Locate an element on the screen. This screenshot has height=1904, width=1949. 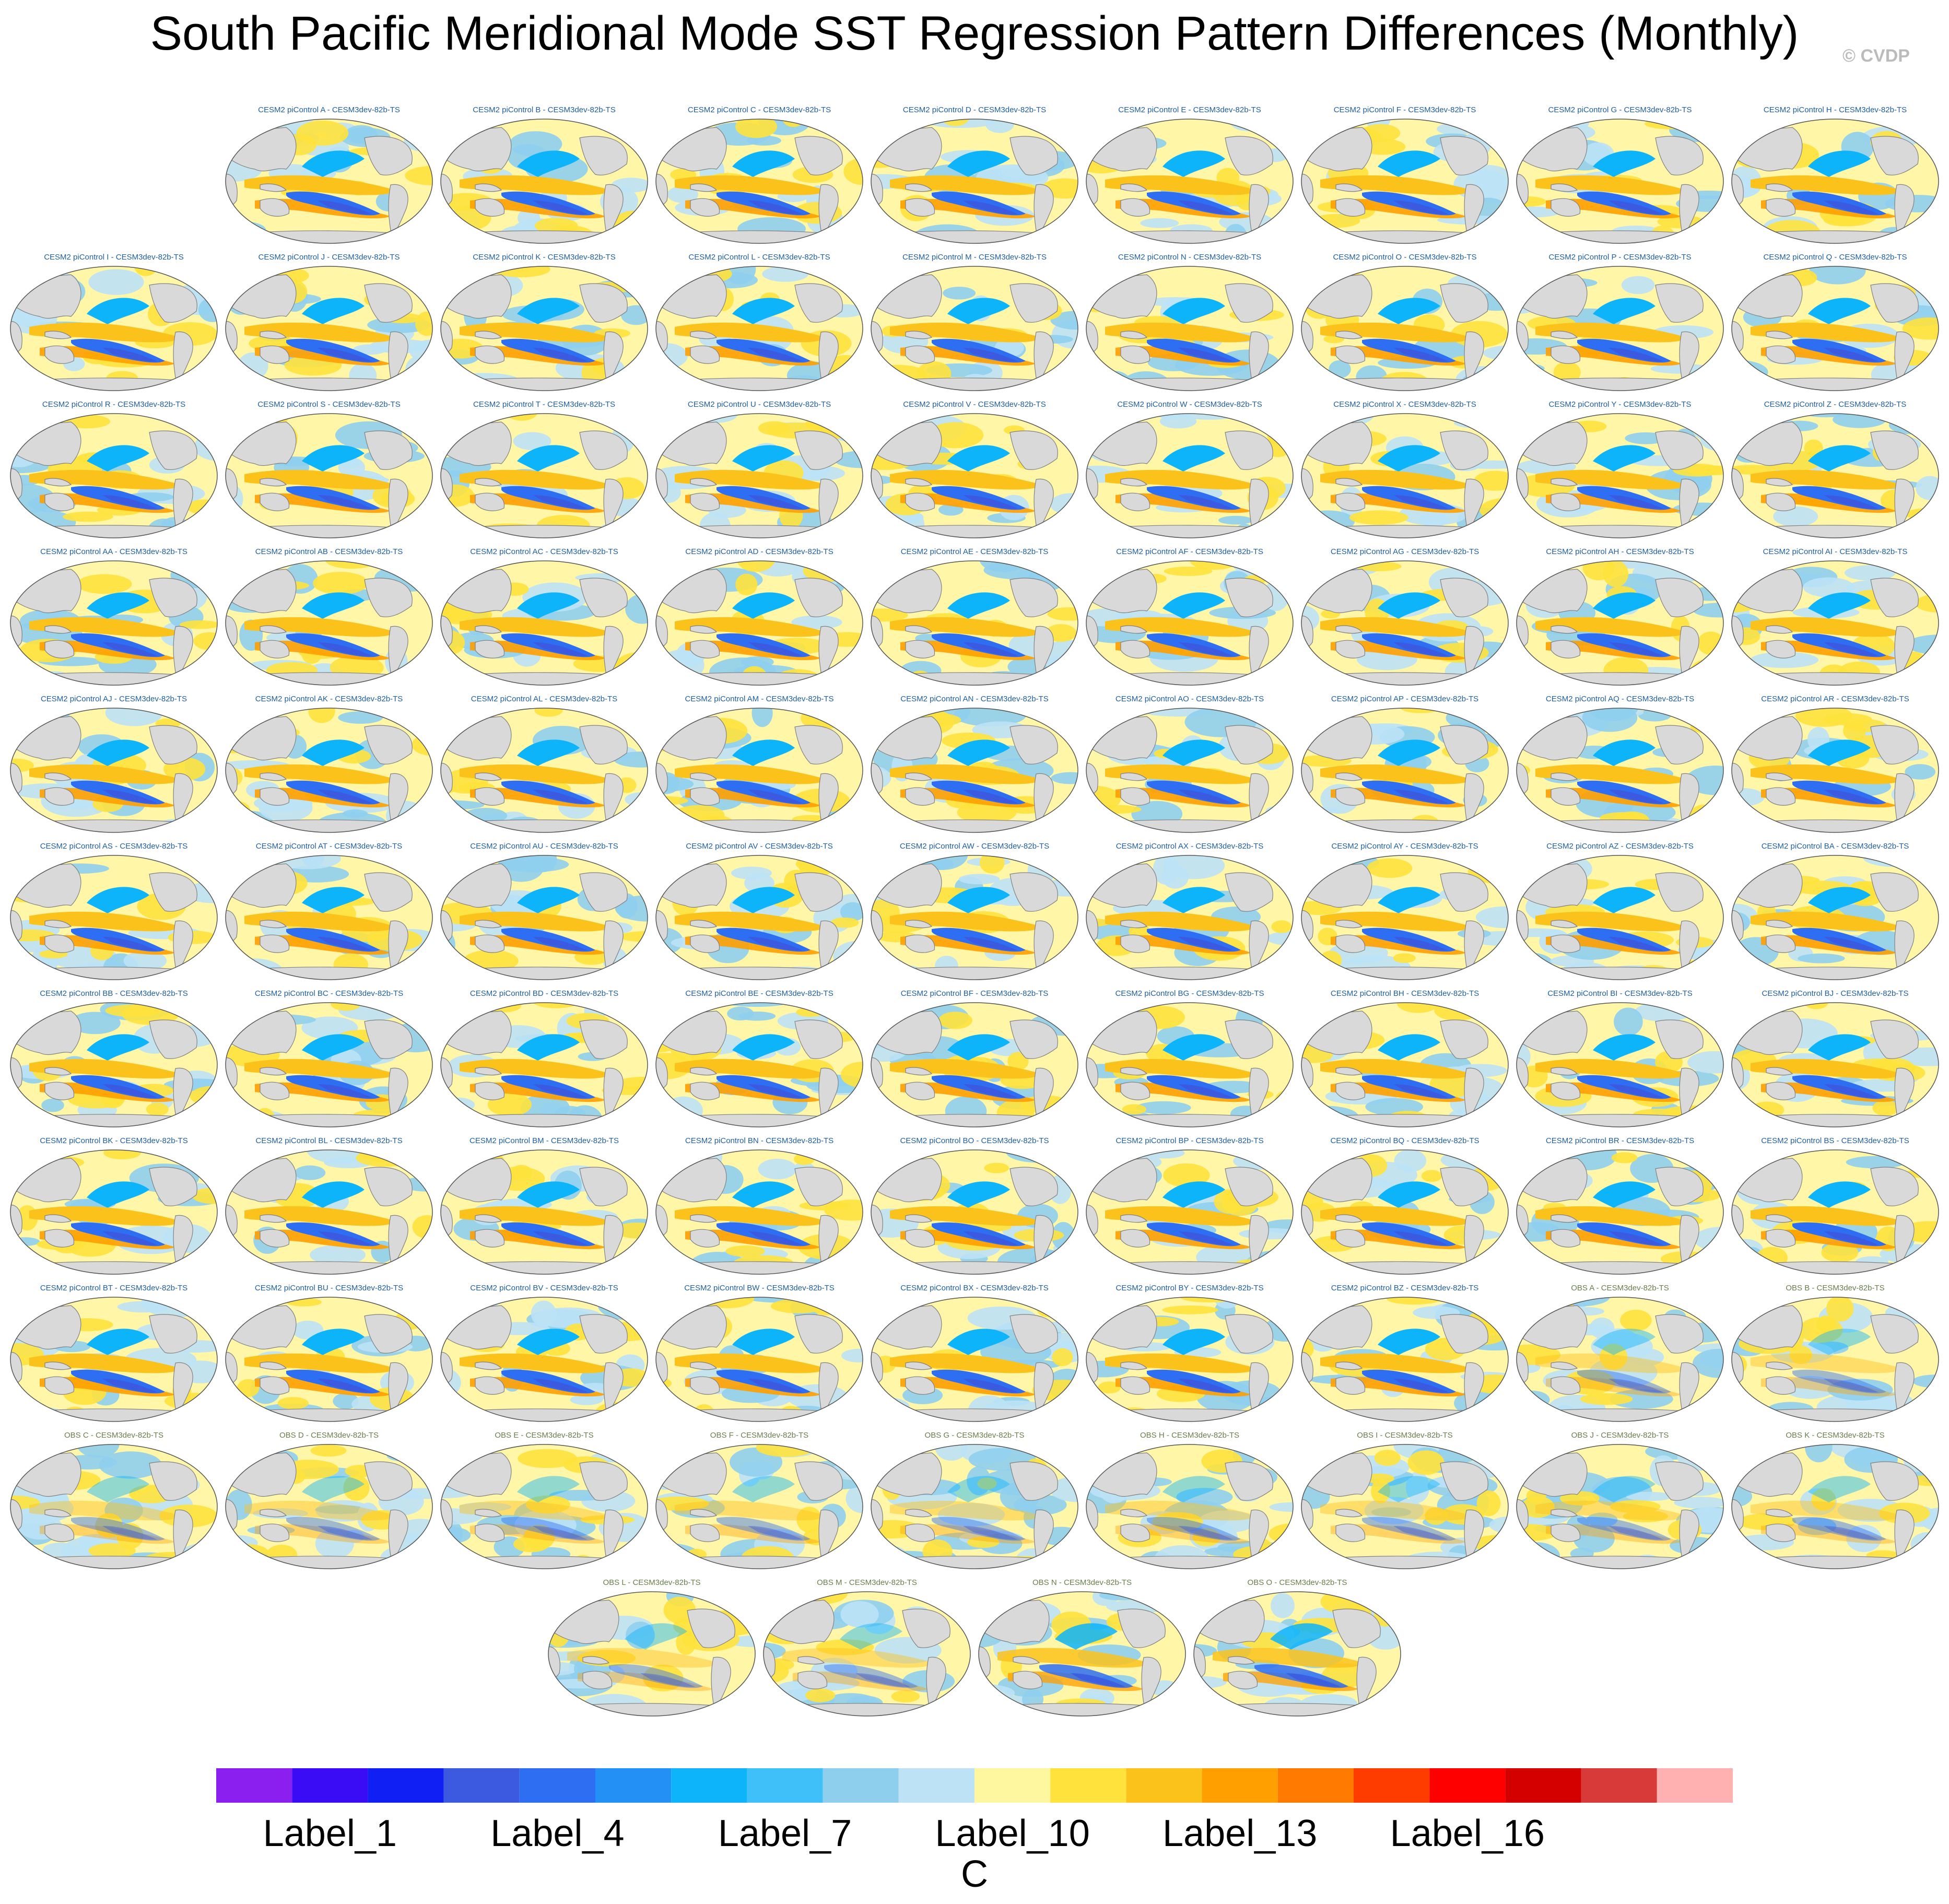
map-panel: CESM2 piControl BP - CESM3dev-82b-TS is located at coordinates (1189, 1206).